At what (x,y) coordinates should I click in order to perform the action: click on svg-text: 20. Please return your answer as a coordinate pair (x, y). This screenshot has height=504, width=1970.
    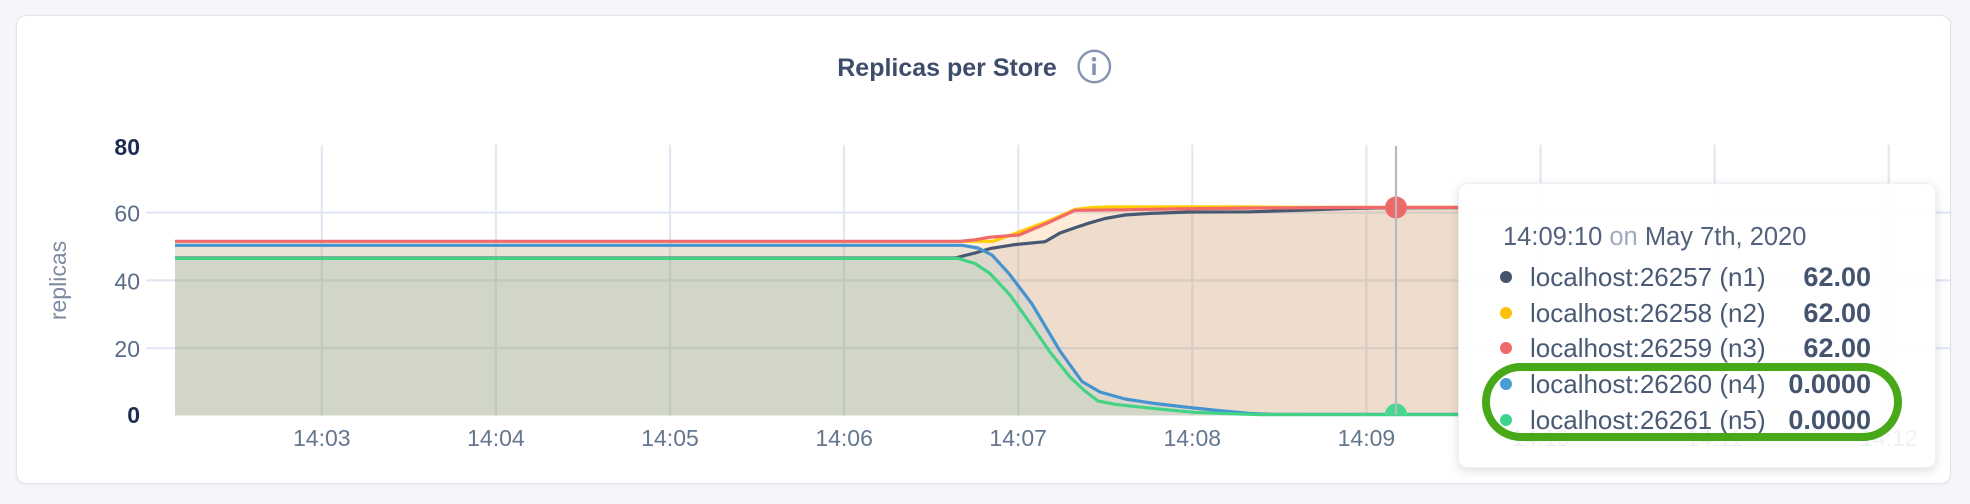
    Looking at the image, I should click on (127, 349).